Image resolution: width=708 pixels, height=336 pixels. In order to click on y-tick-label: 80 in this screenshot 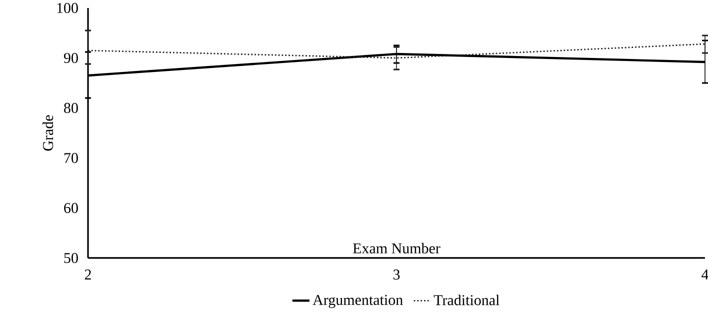, I will do `click(71, 108)`.